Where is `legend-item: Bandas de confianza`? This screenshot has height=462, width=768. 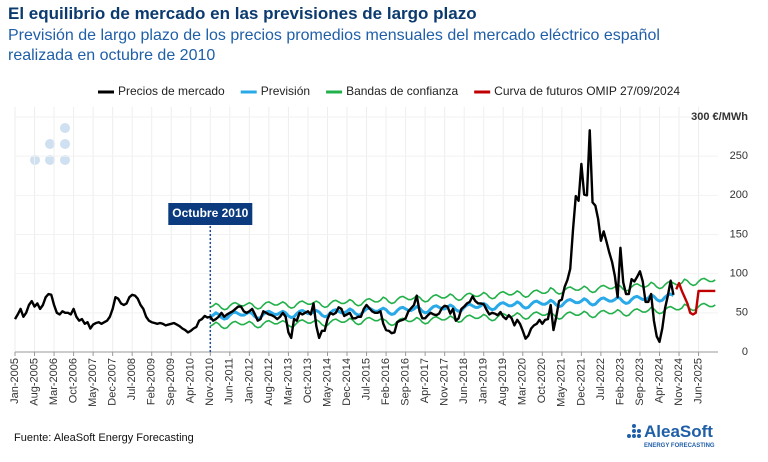 legend-item: Bandas de confianza is located at coordinates (392, 91).